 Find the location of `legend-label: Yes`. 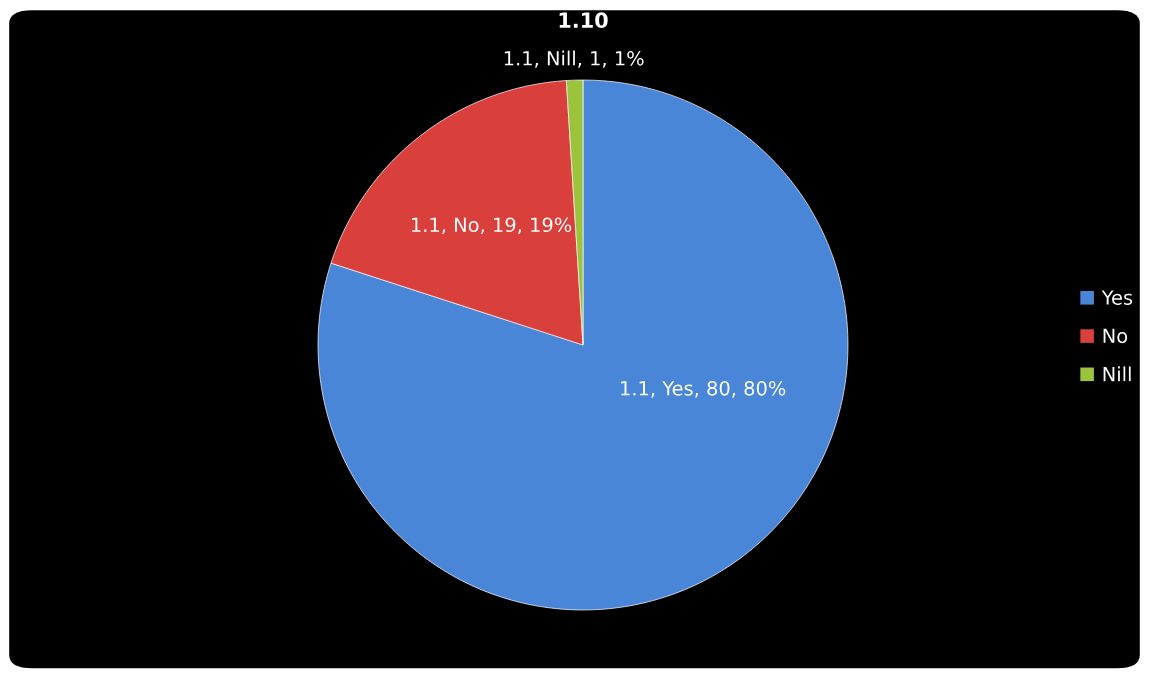

legend-label: Yes is located at coordinates (1117, 297).